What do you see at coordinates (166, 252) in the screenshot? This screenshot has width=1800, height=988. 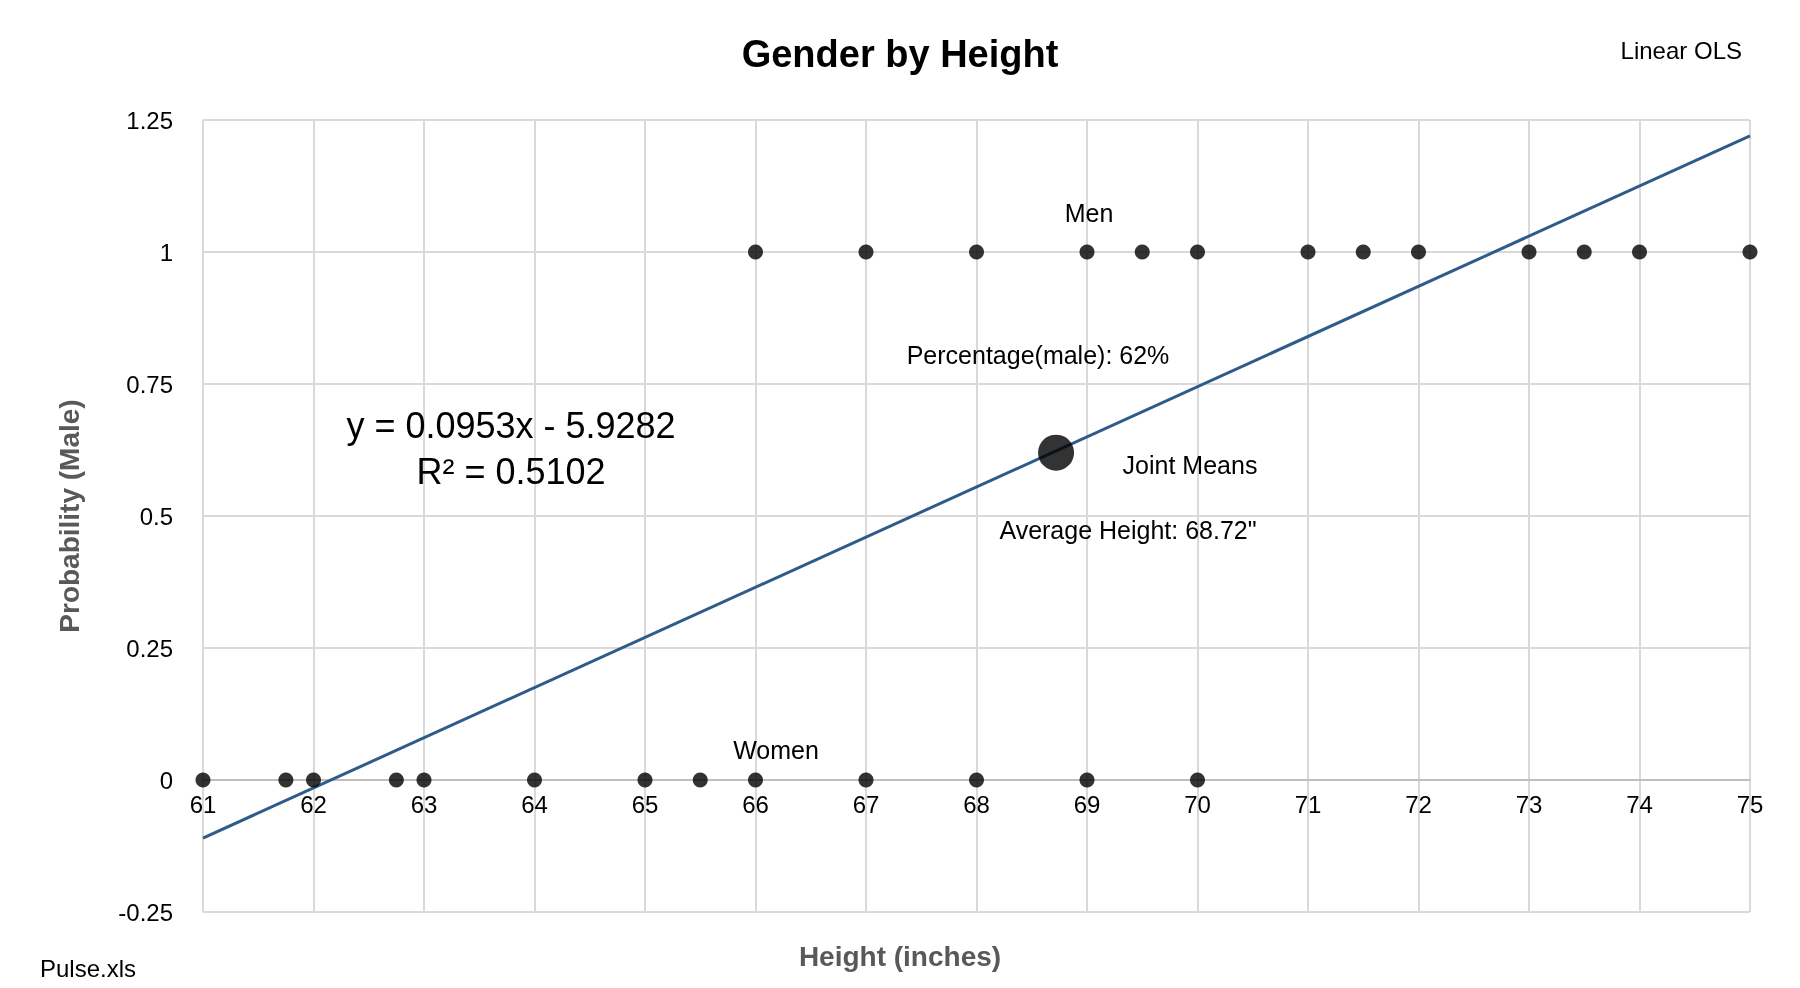 I see `y-tick-label: 1` at bounding box center [166, 252].